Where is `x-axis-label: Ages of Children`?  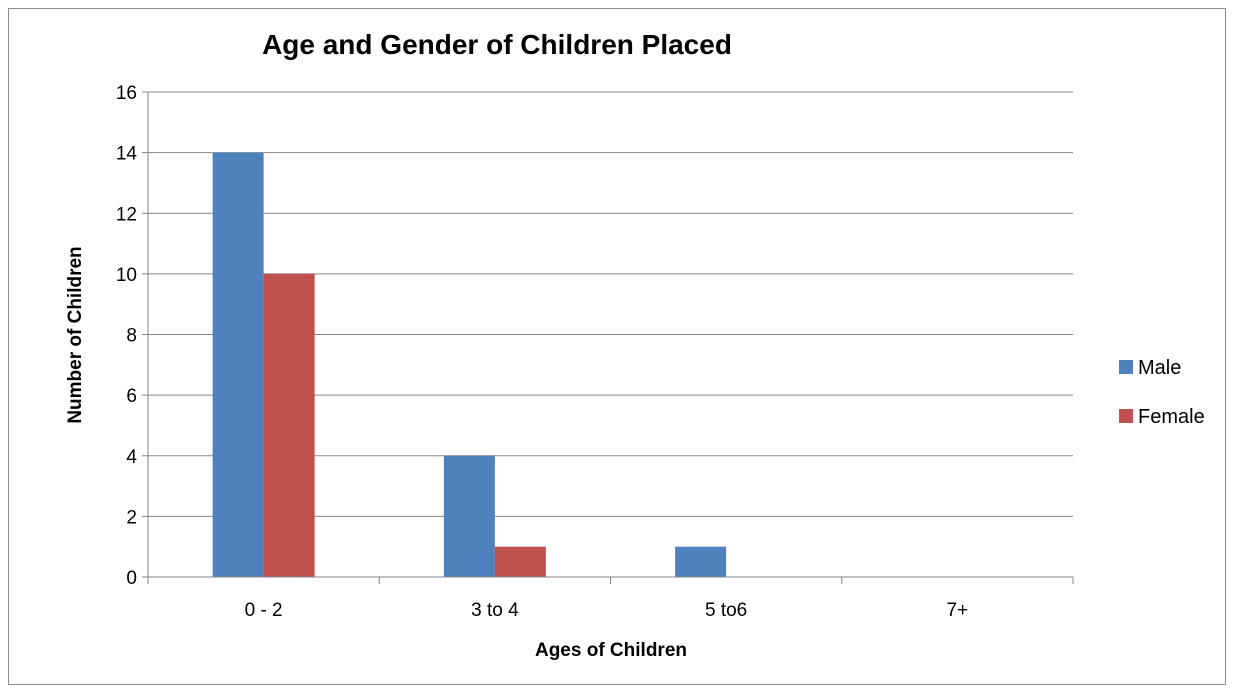
x-axis-label: Ages of Children is located at coordinates (611, 650).